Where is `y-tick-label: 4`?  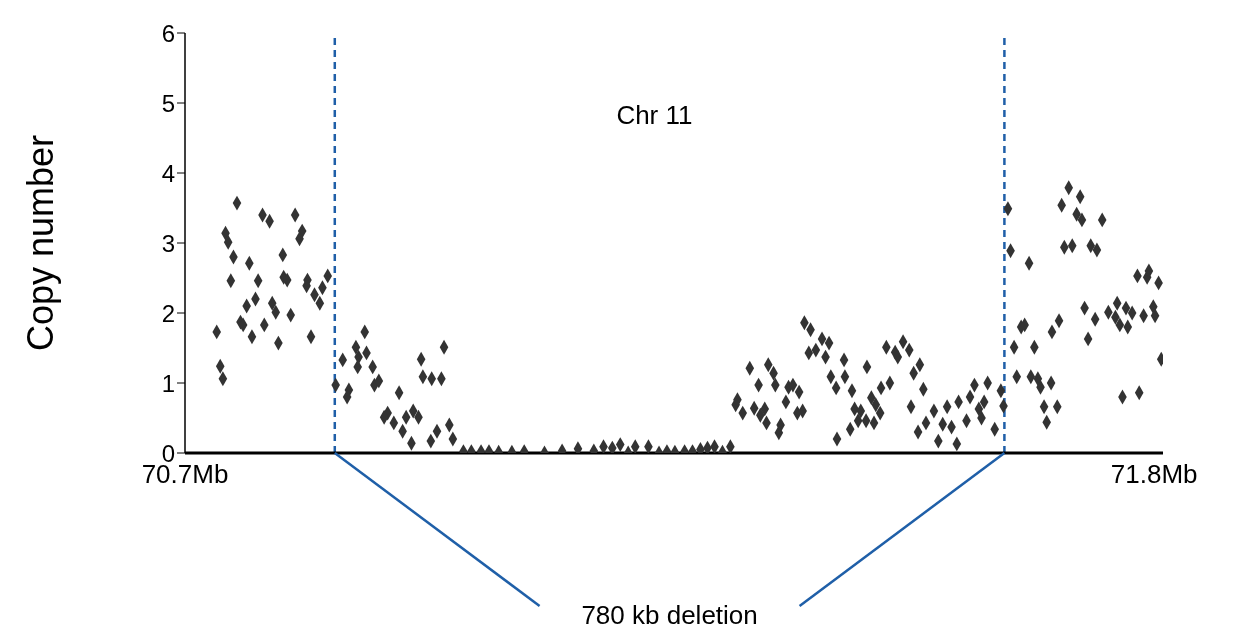 y-tick-label: 4 is located at coordinates (168, 173).